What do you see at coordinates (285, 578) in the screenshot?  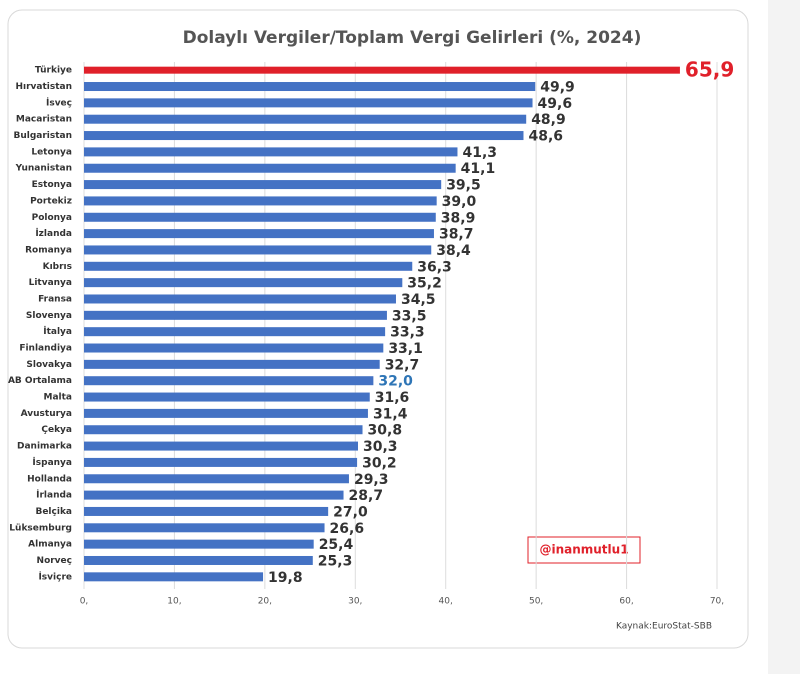 I see `value-label: 19,8` at bounding box center [285, 578].